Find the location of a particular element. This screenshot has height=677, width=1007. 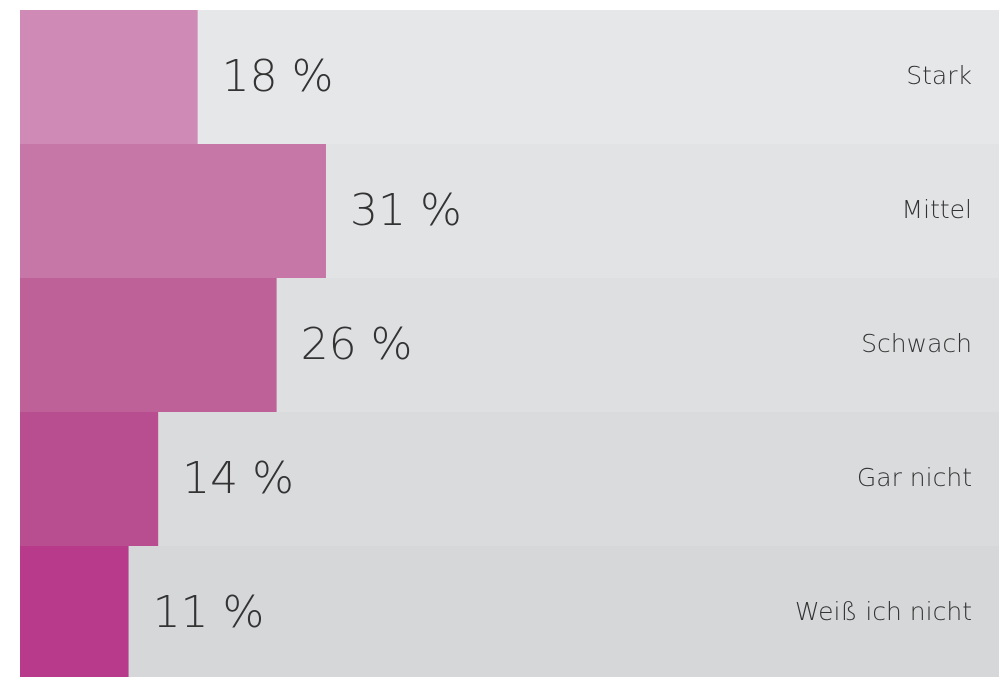

category-label: Gar nicht is located at coordinates (914, 477).